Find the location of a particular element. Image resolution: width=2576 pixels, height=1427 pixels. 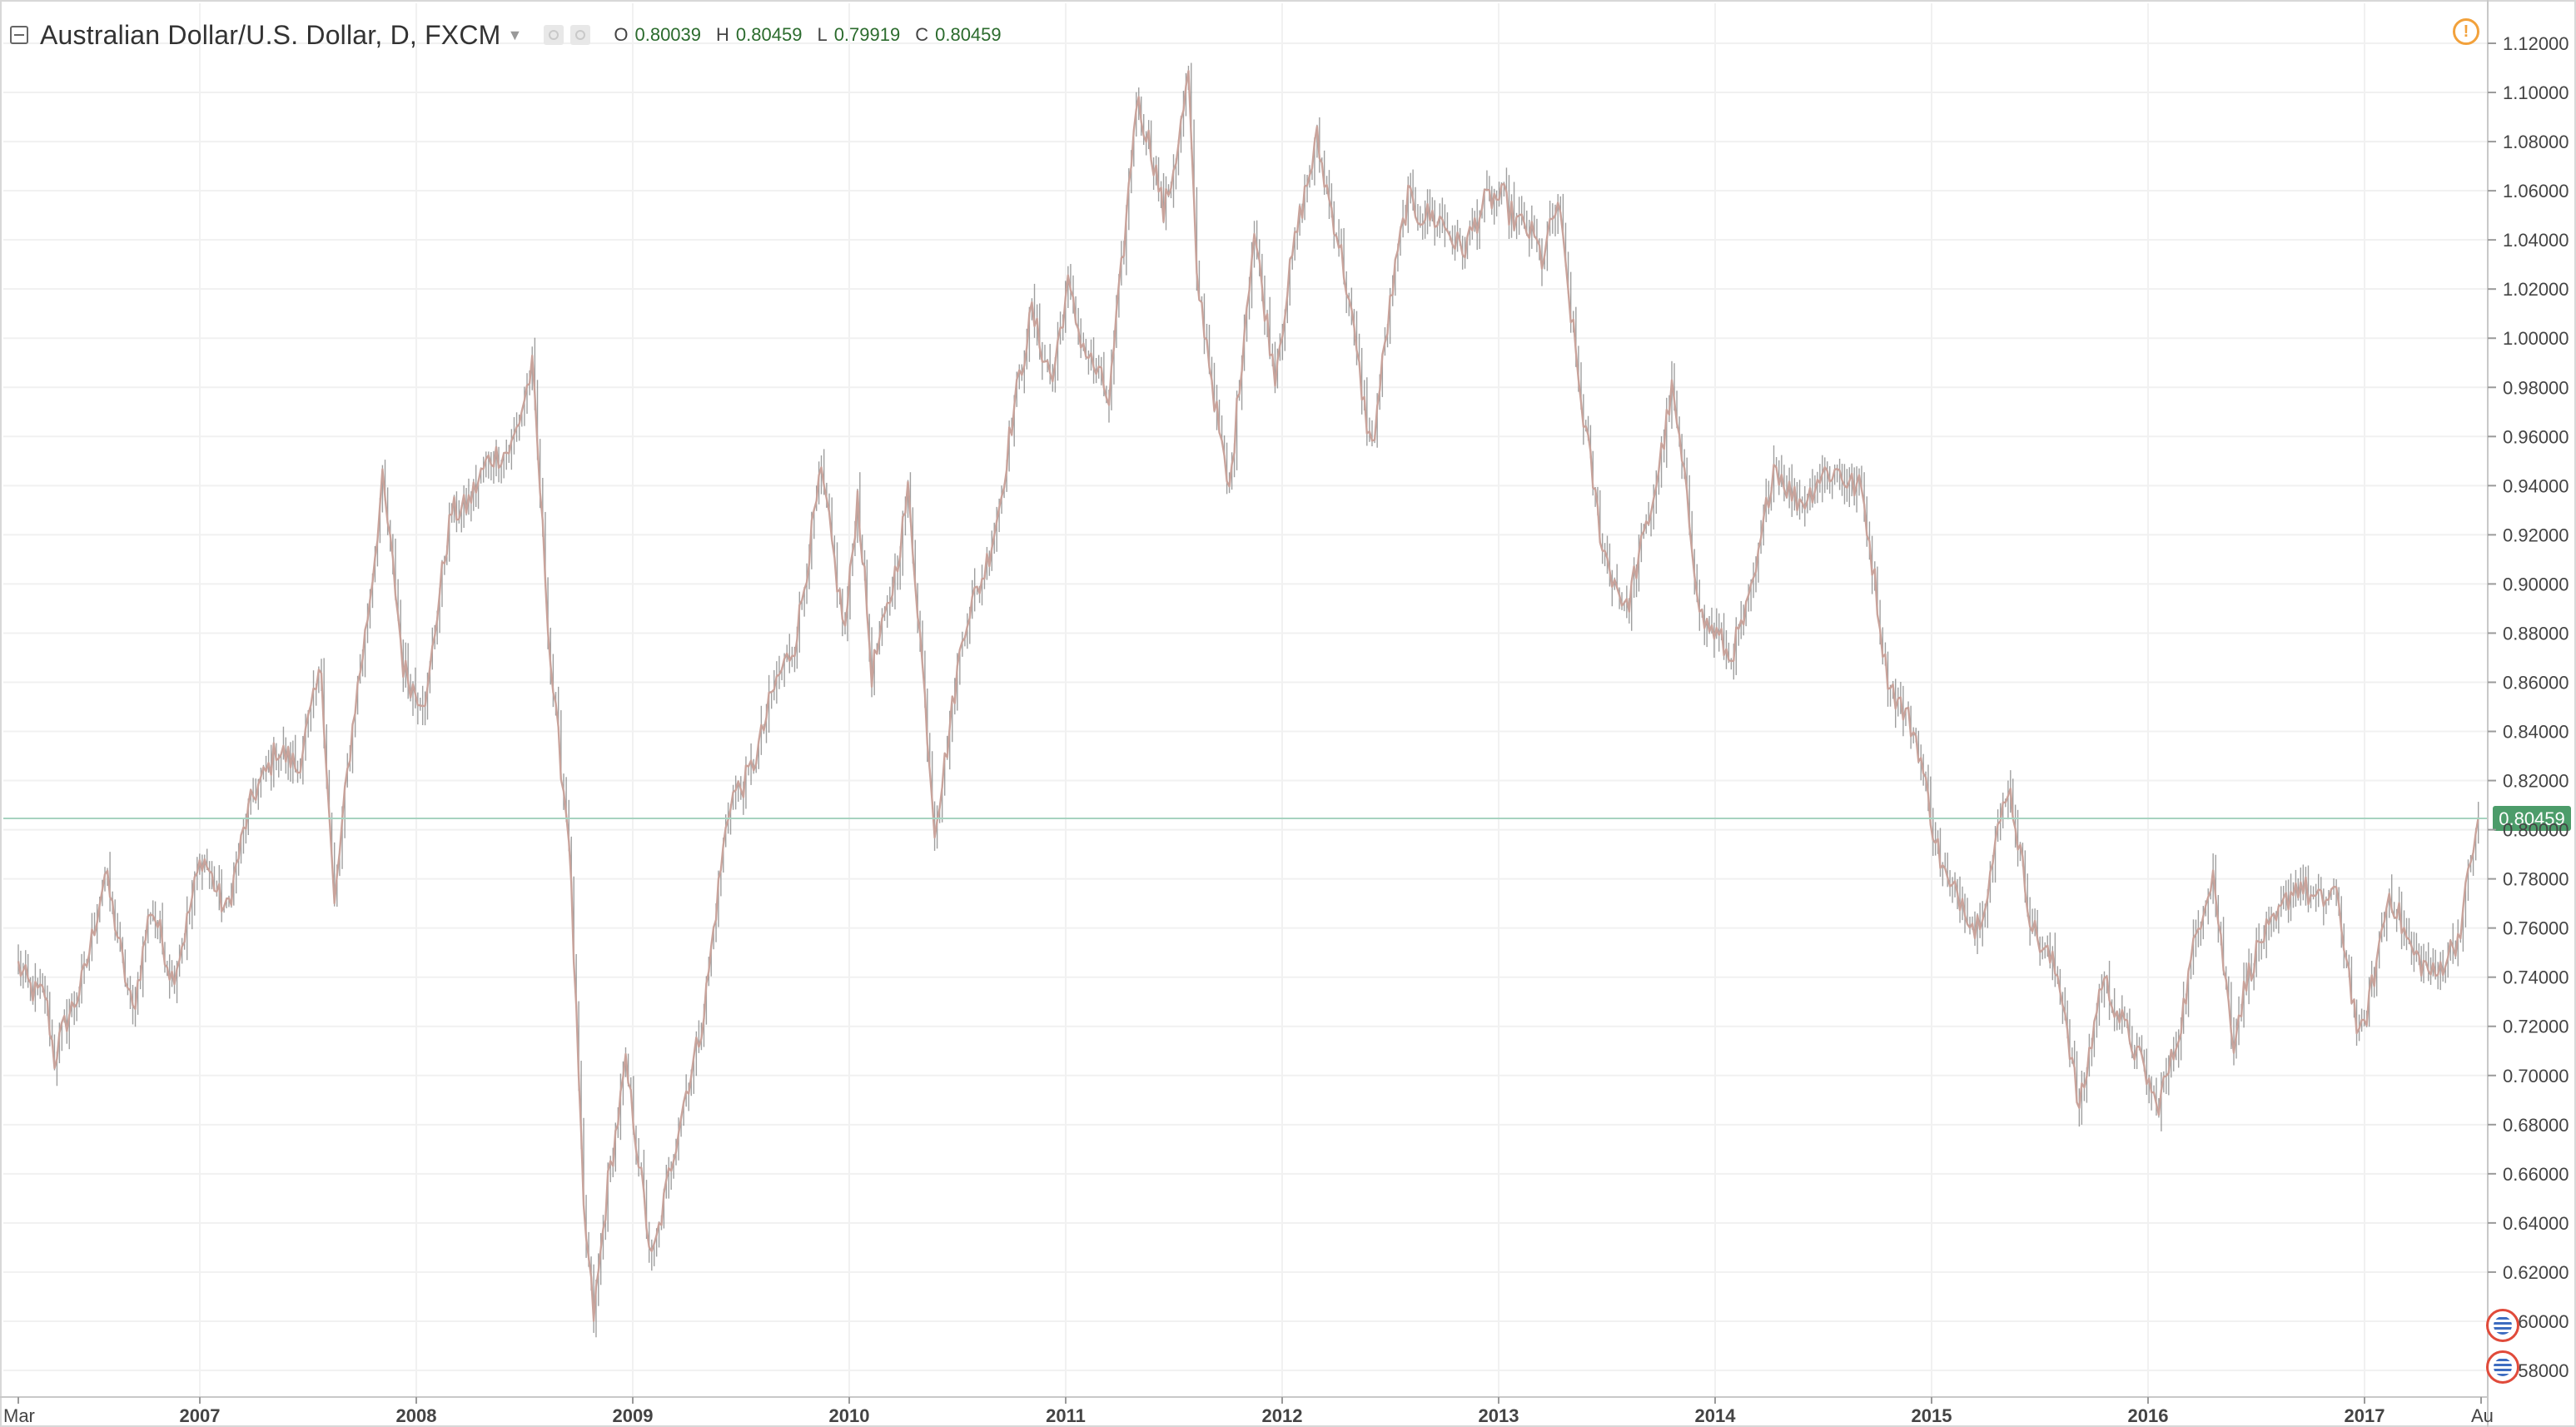

y-tick-label: 0.92000 is located at coordinates (2536, 535).